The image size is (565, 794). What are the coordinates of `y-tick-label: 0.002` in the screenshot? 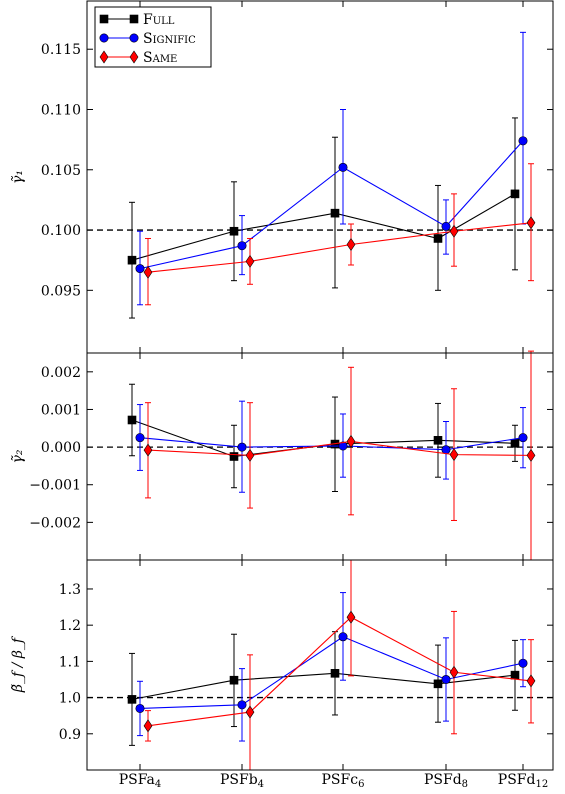 It's located at (61, 373).